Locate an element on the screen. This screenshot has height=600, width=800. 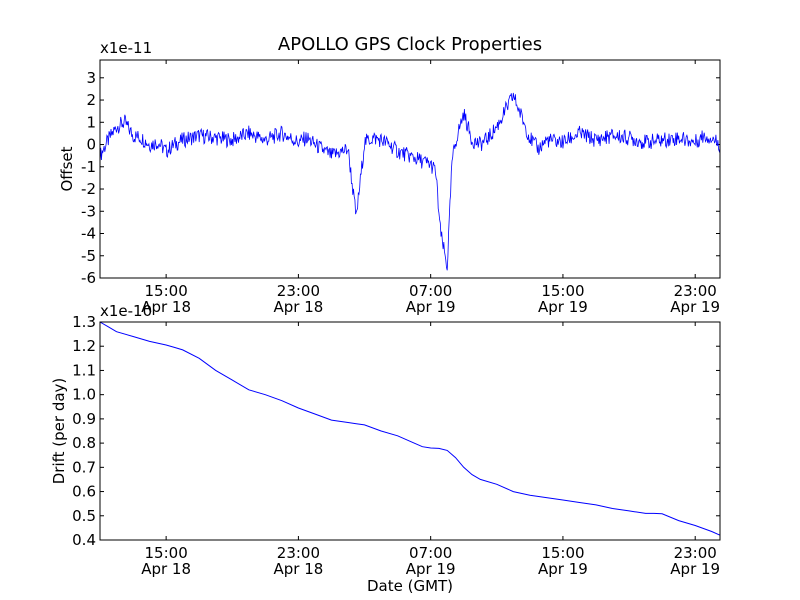
offset-multiplier: x1e-11 is located at coordinates (126, 48).